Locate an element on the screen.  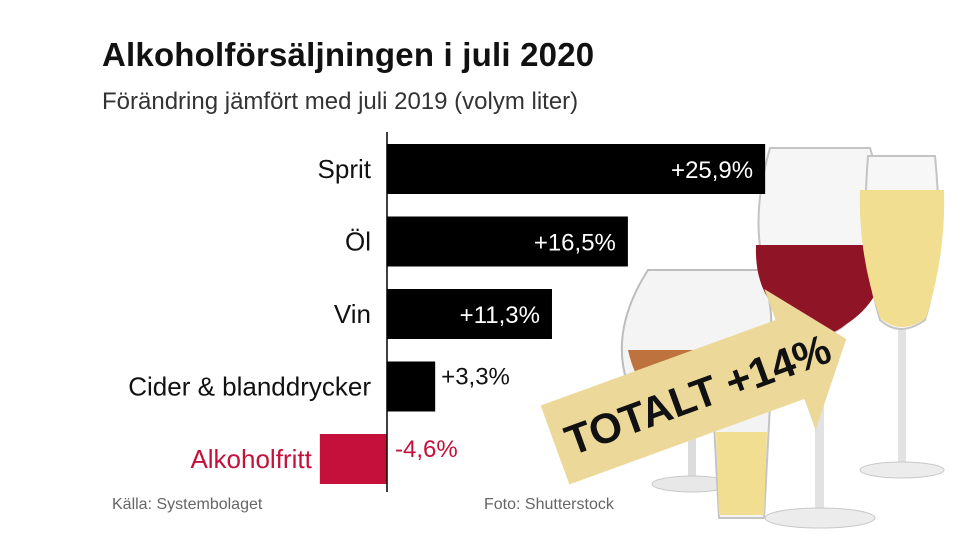
source-label: Källa: Systembolaget is located at coordinates (187, 504).